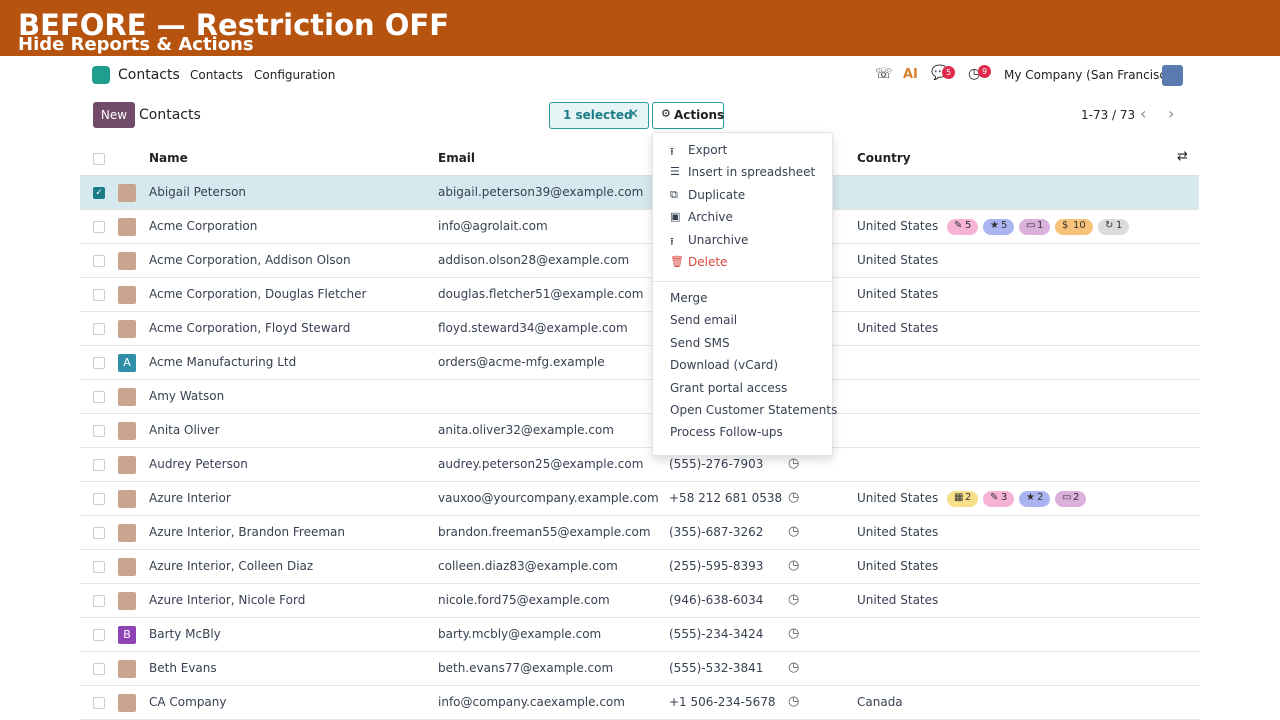 This screenshot has height=720, width=1280. Describe the element at coordinates (722, 702) in the screenshot. I see `row-phone: +1 506-234-5678` at that location.